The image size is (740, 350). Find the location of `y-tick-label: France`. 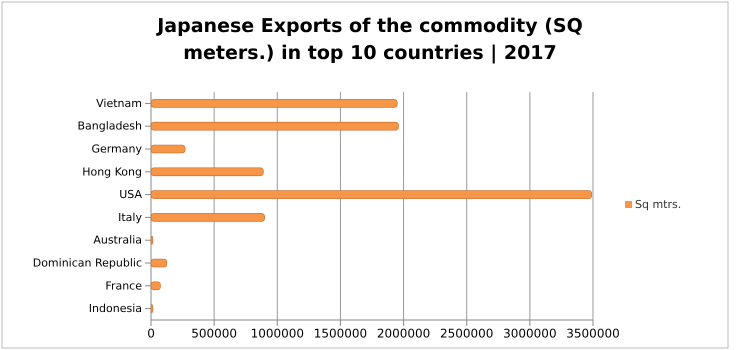

y-tick-label: France is located at coordinates (123, 285).